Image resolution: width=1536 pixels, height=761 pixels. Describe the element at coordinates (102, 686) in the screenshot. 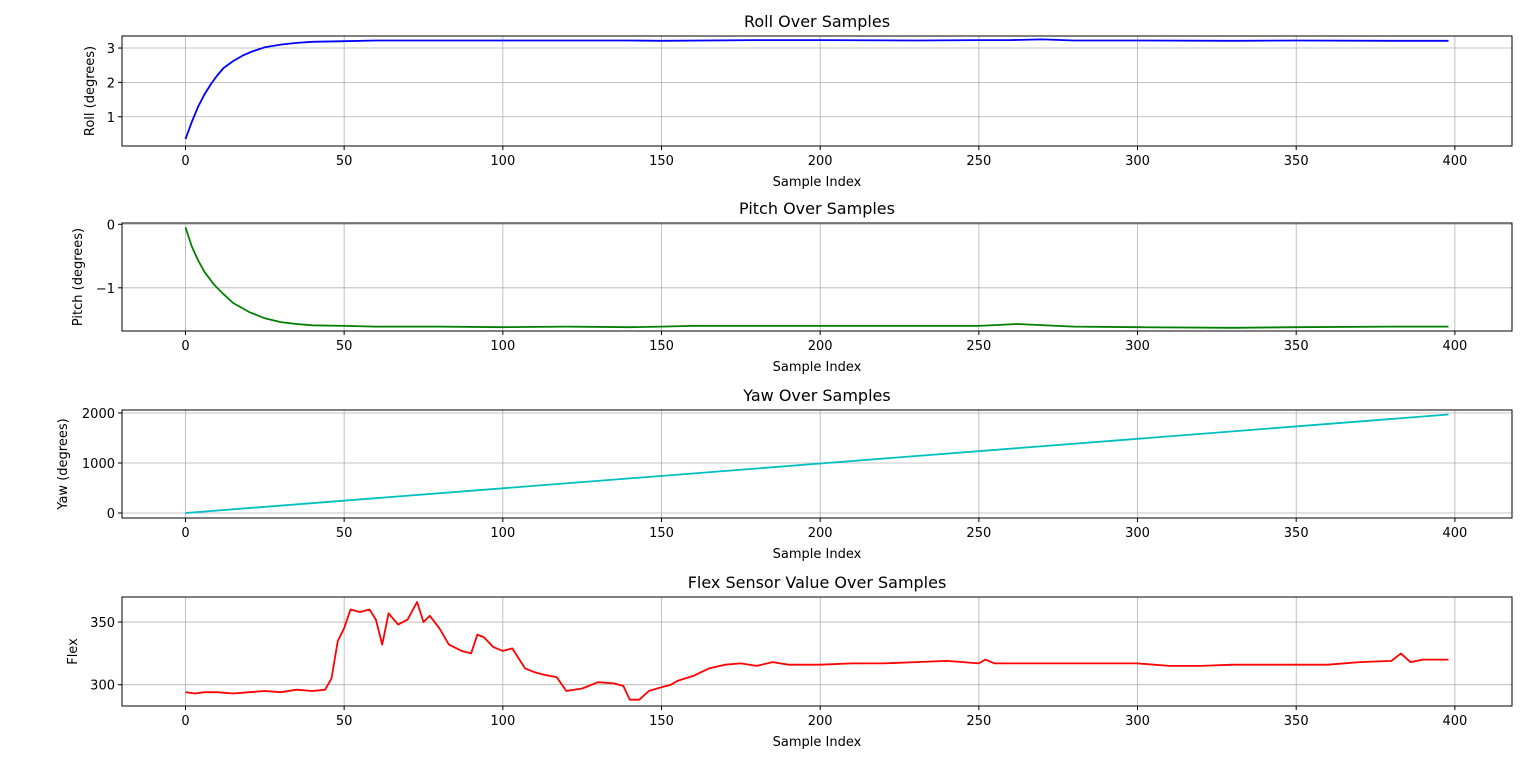

I see `y-tick-label: 300` at that location.